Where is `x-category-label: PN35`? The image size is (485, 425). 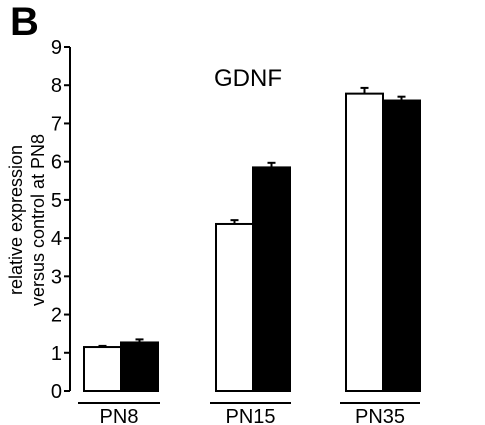 x-category-label: PN35 is located at coordinates (380, 415).